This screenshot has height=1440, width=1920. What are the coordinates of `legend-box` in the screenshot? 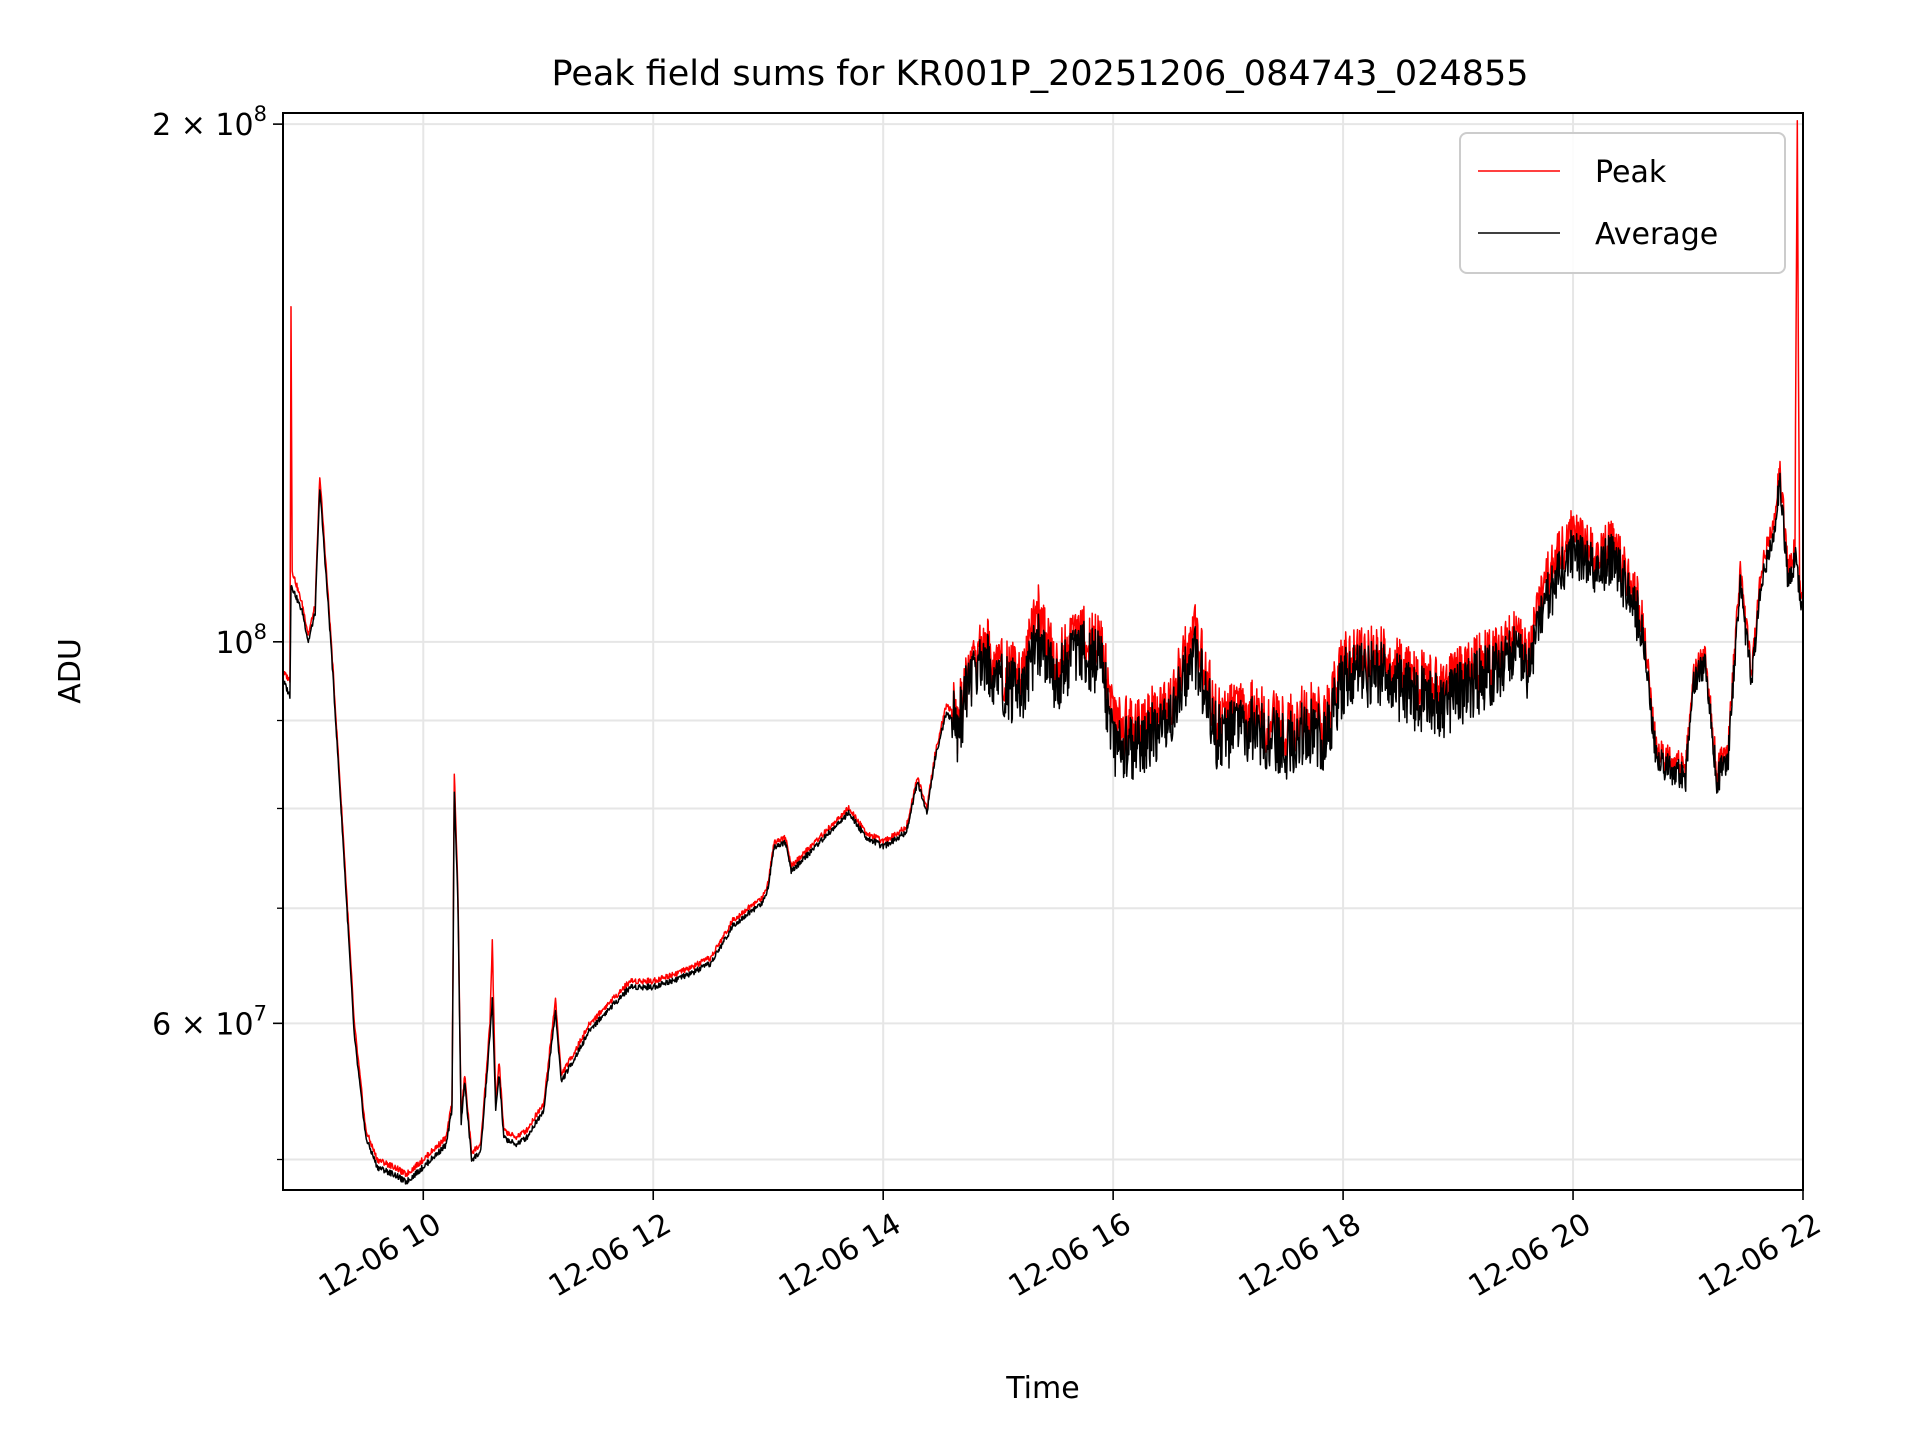 It's located at (1622, 203).